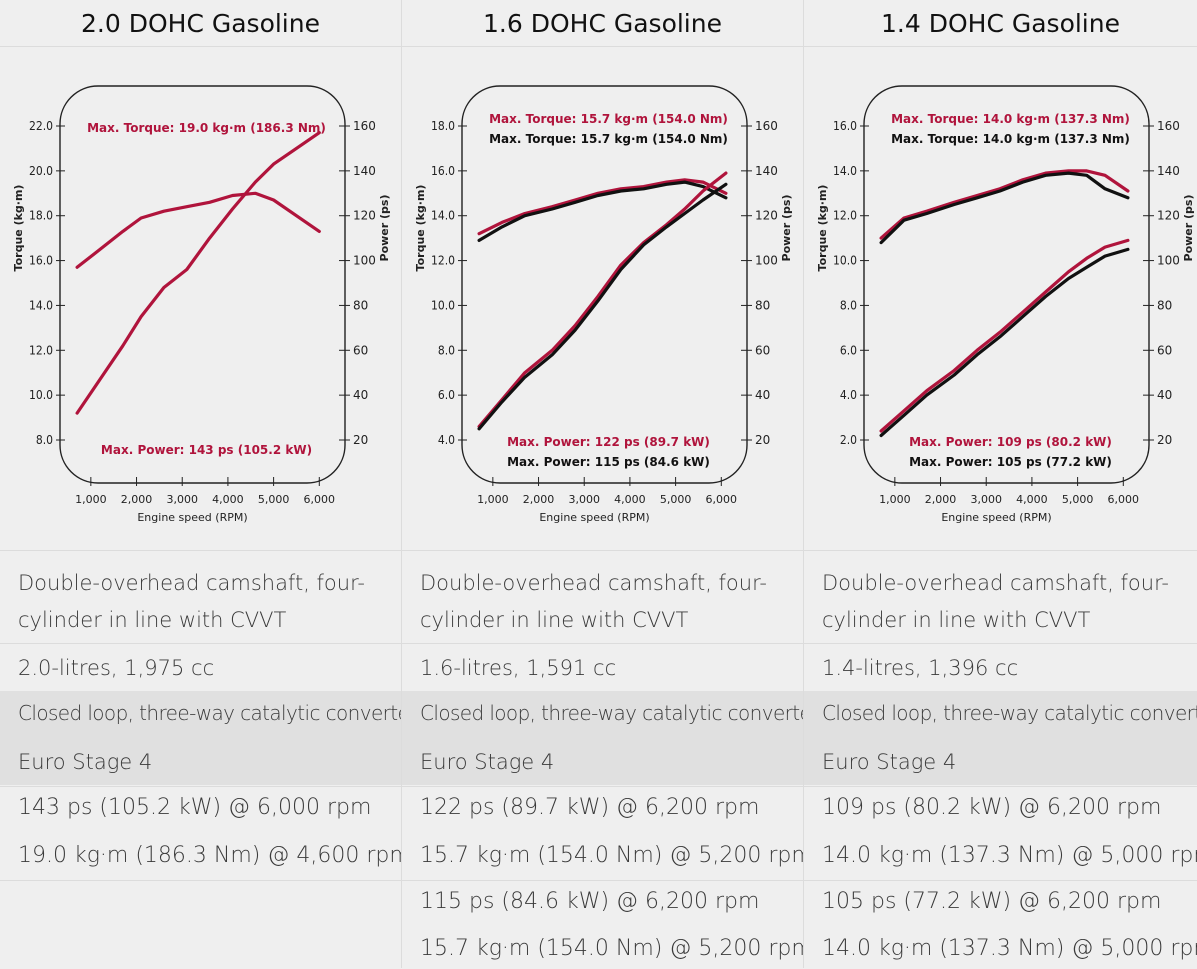 This screenshot has width=1197, height=969. What do you see at coordinates (590, 807) in the screenshot?
I see `max-power-text: 122 ps (89.7 kW) @ 6,200 rpm` at bounding box center [590, 807].